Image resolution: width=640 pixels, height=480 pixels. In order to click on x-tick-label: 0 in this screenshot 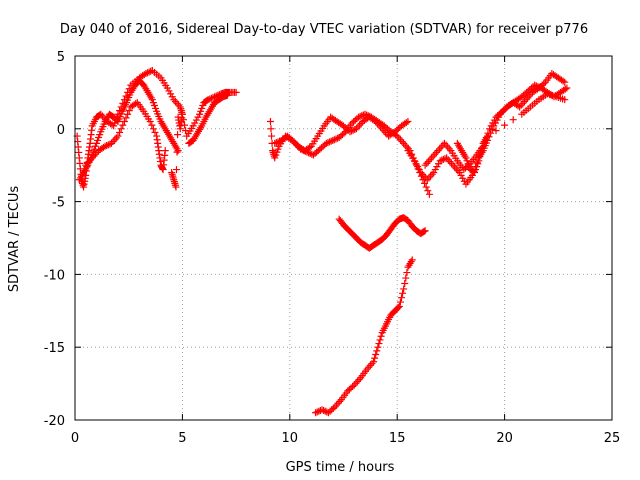, I will do `click(75, 438)`.